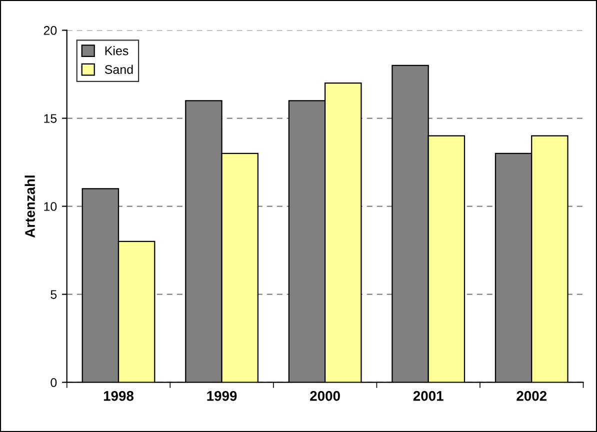  What do you see at coordinates (53, 382) in the screenshot?
I see `y-tick-label: 0` at bounding box center [53, 382].